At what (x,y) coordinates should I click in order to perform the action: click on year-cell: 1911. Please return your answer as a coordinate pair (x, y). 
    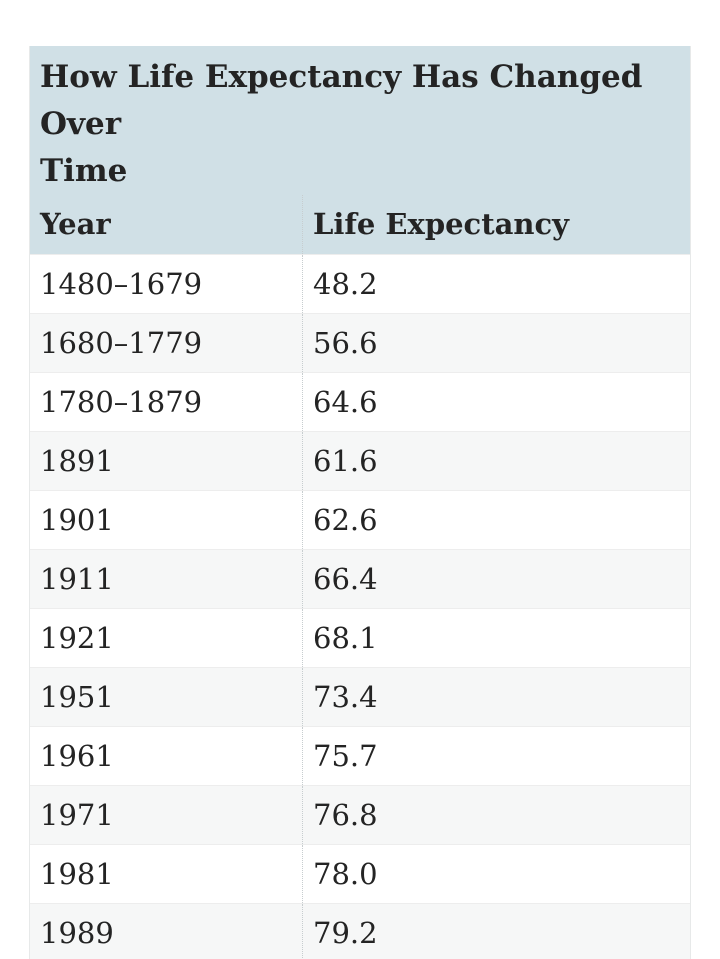
    Looking at the image, I should click on (166, 579).